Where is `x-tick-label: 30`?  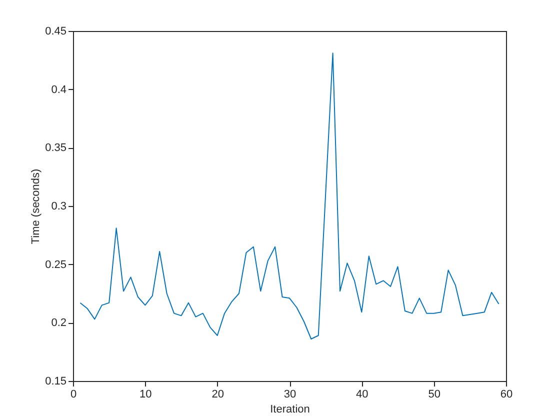
x-tick-label: 30 is located at coordinates (290, 394).